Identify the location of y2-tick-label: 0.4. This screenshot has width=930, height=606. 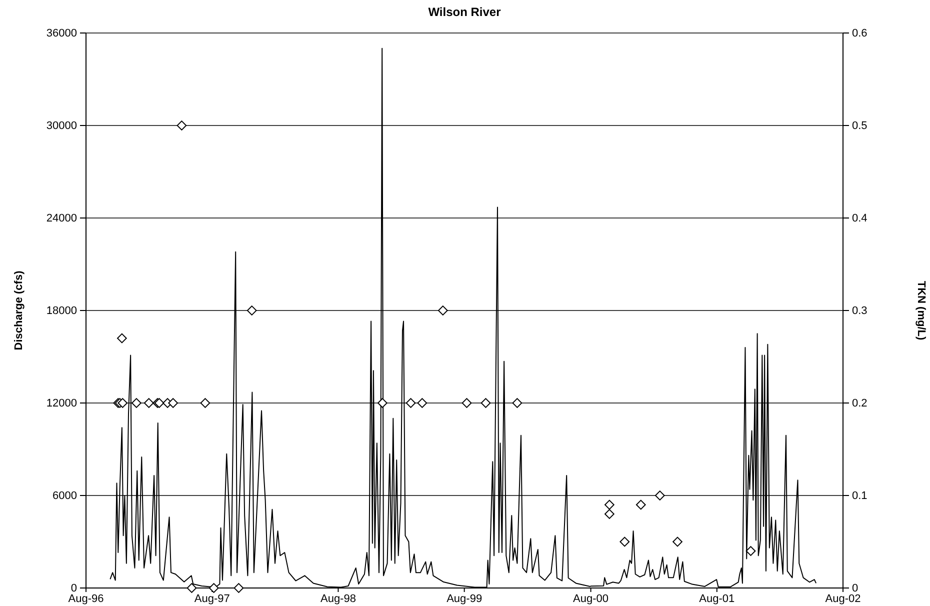
(860, 218).